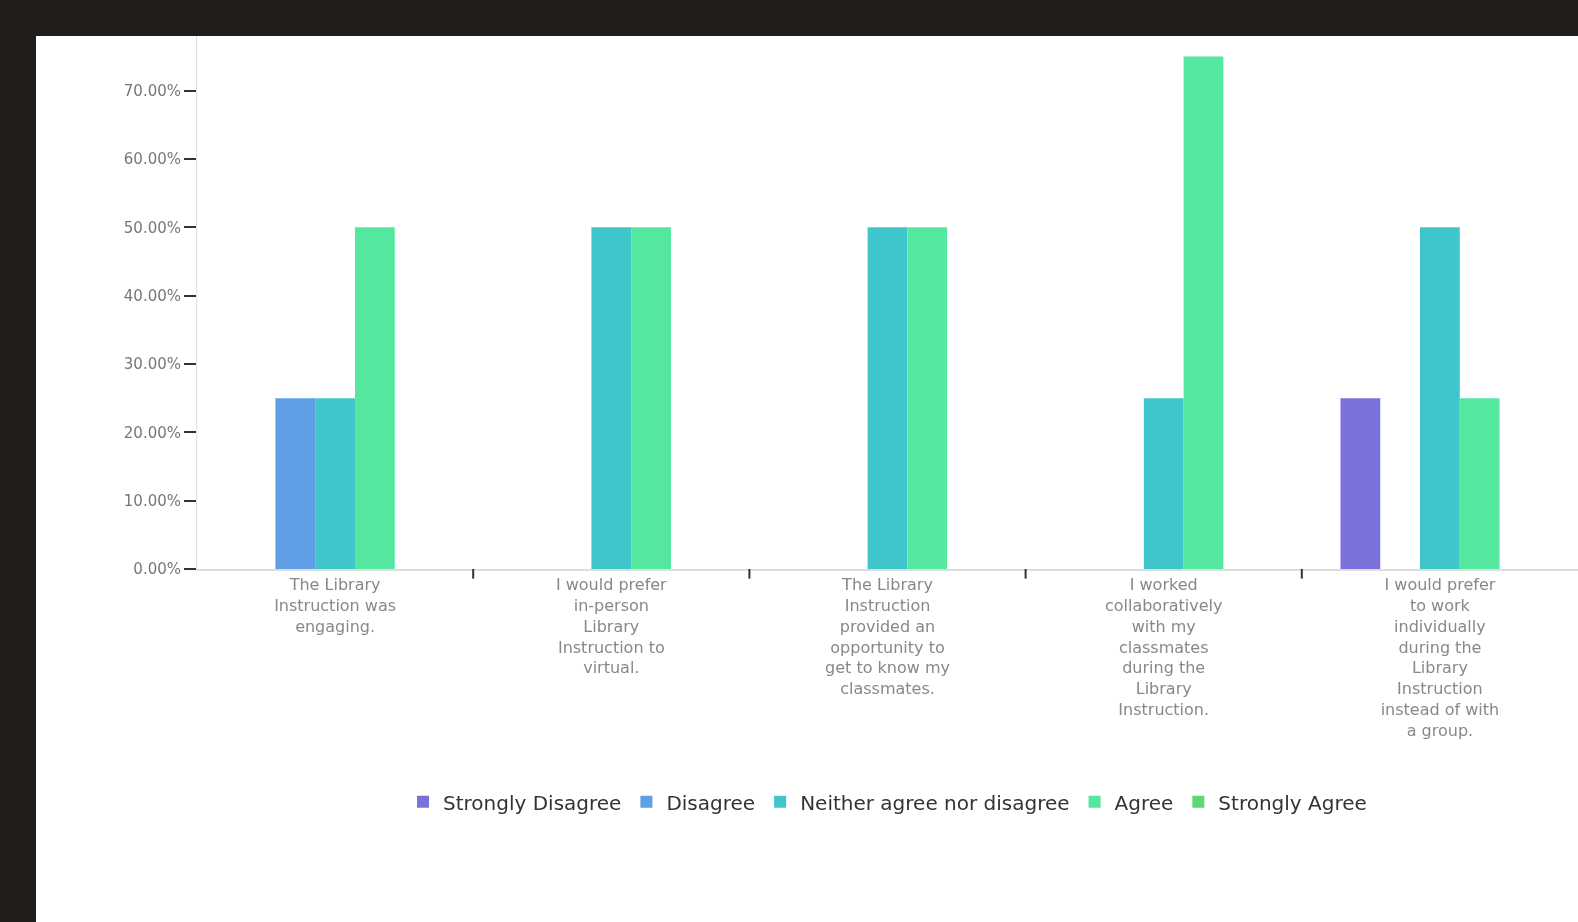 The width and height of the screenshot is (1578, 922). I want to click on x-tick-label: I would prefer to work individually during the Library Instruction instead of with a group., so click(1440, 657).